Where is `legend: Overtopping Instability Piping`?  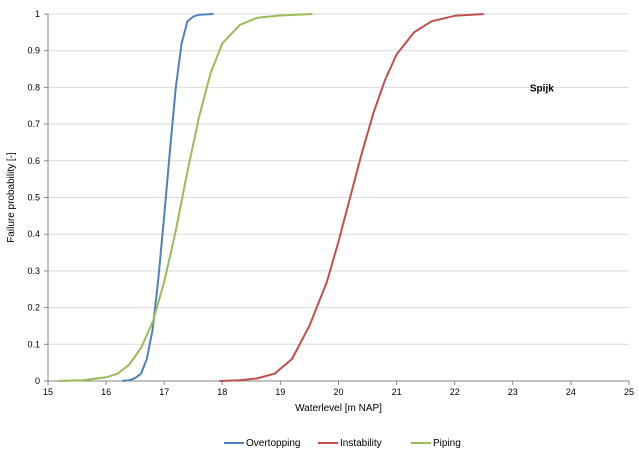 legend: Overtopping Instability Piping is located at coordinates (342, 443).